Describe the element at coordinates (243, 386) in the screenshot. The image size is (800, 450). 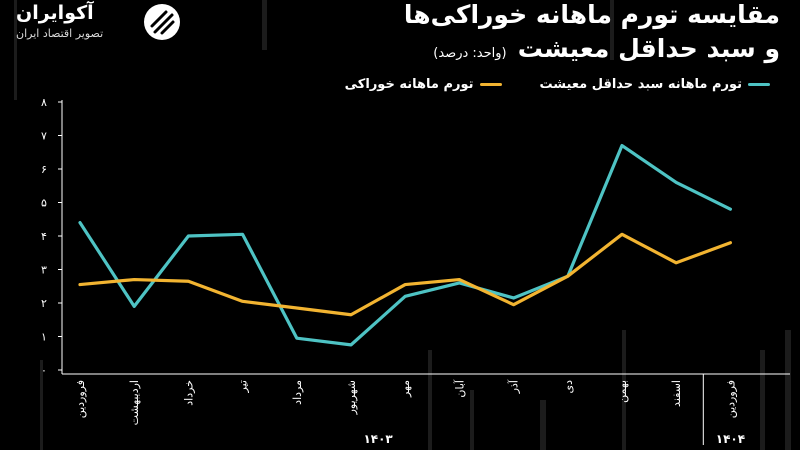
I see `x-tick-label: تیر` at that location.